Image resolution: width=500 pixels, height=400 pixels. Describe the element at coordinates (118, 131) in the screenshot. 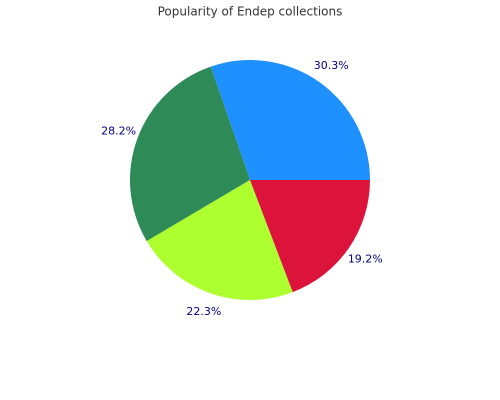

I see `slice-label: 28.2%` at that location.